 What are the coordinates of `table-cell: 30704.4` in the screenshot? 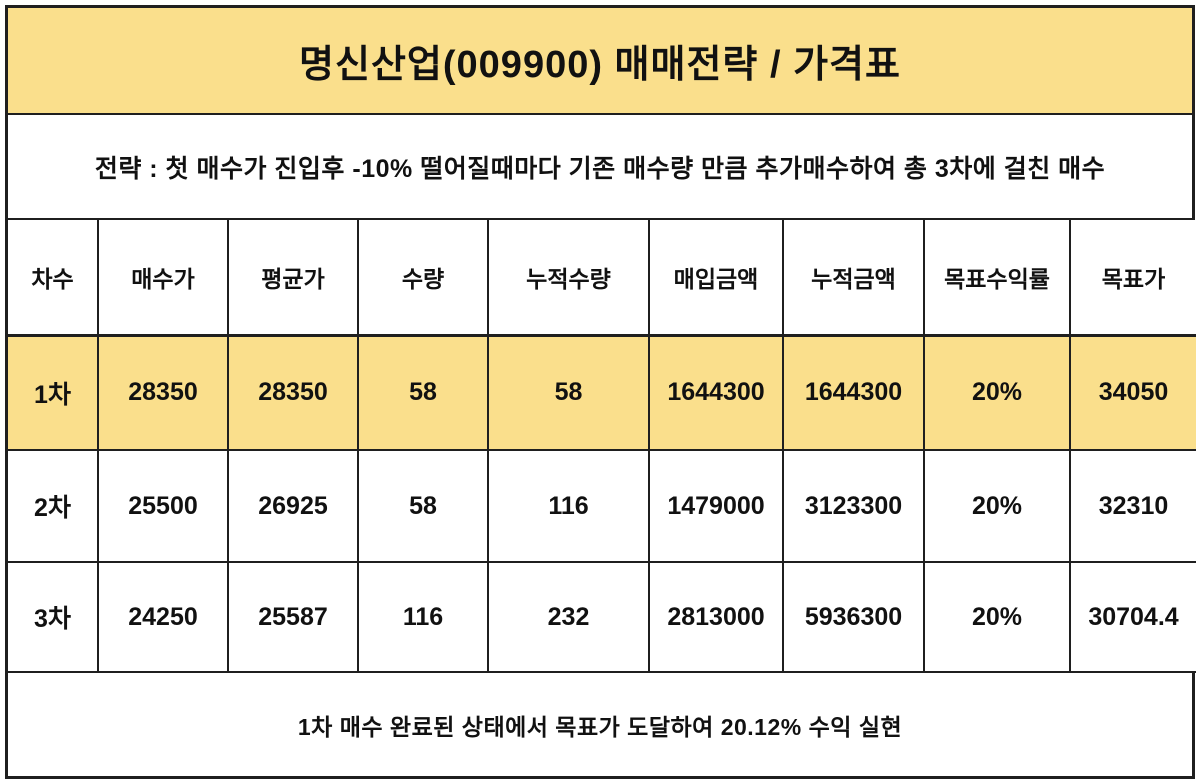 It's located at (1133, 617).